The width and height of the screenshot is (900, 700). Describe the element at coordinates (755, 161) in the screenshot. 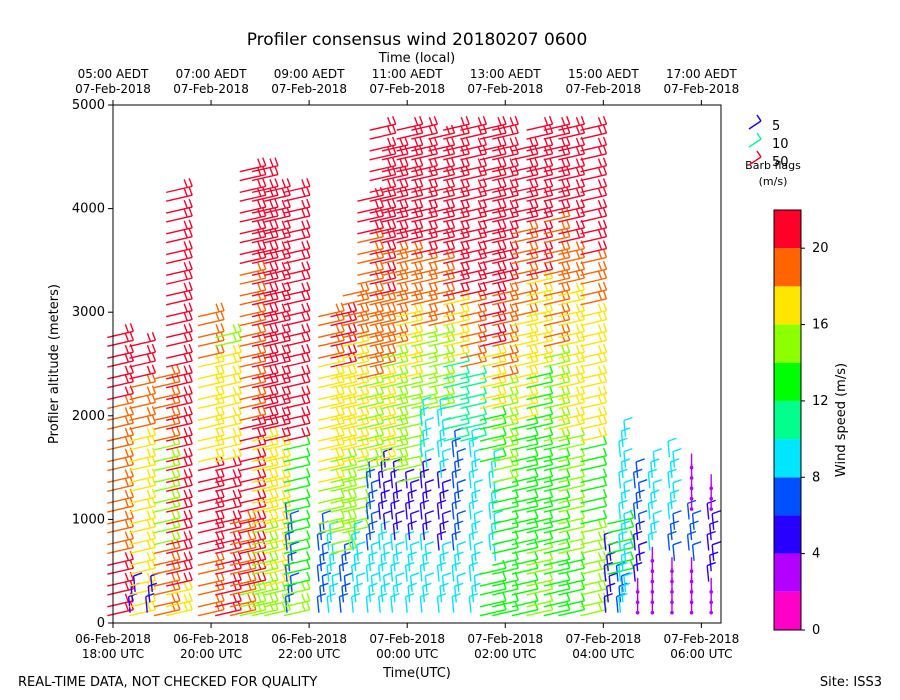

I see `legend-barb-sample` at that location.